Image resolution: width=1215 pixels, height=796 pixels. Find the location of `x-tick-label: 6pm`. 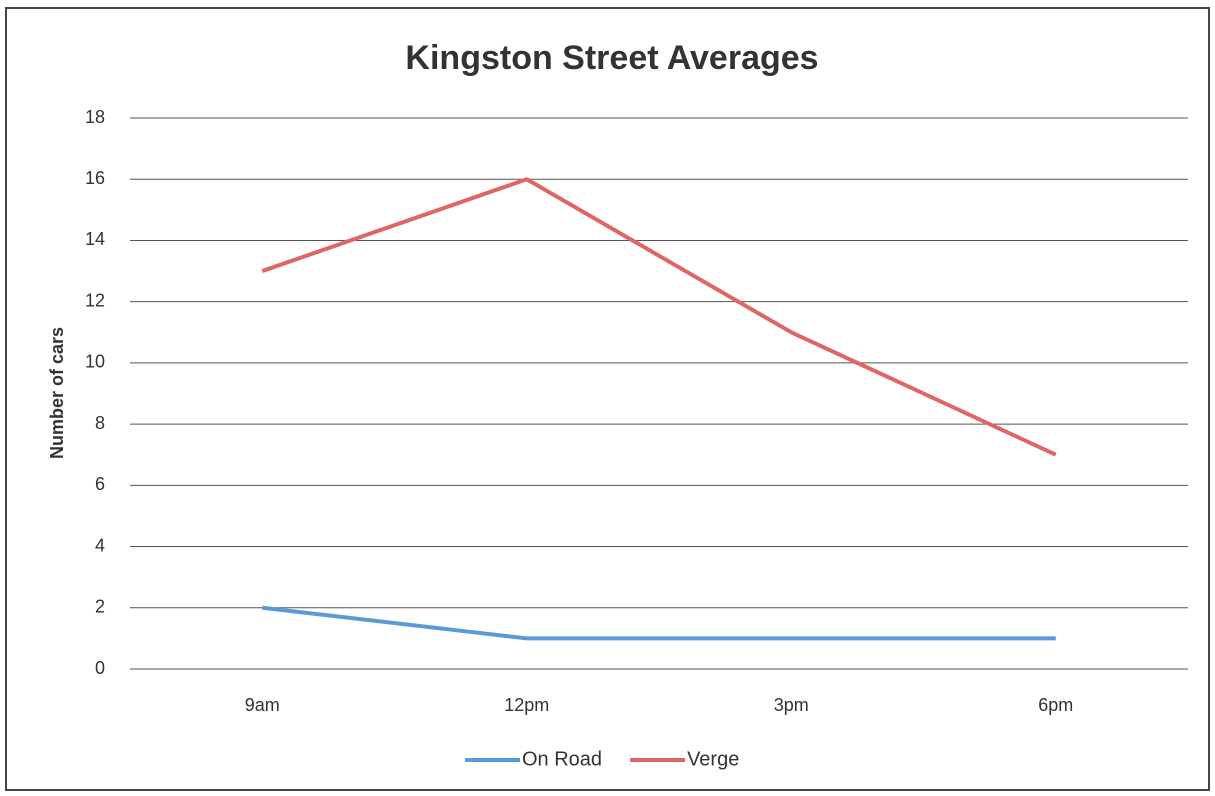

x-tick-label: 6pm is located at coordinates (1055, 705).